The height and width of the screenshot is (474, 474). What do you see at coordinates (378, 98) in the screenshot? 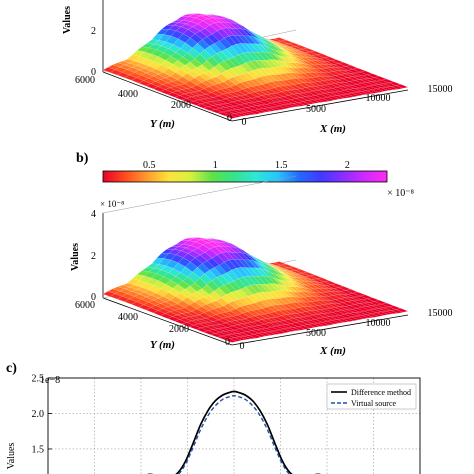
I see `panel-a-x-tick: 10000` at bounding box center [378, 98].